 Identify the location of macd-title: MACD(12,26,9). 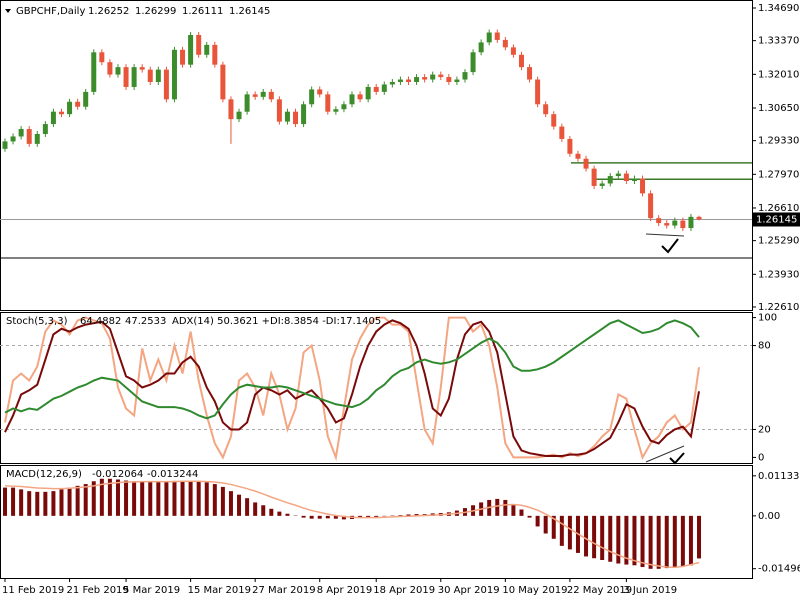
(44, 474).